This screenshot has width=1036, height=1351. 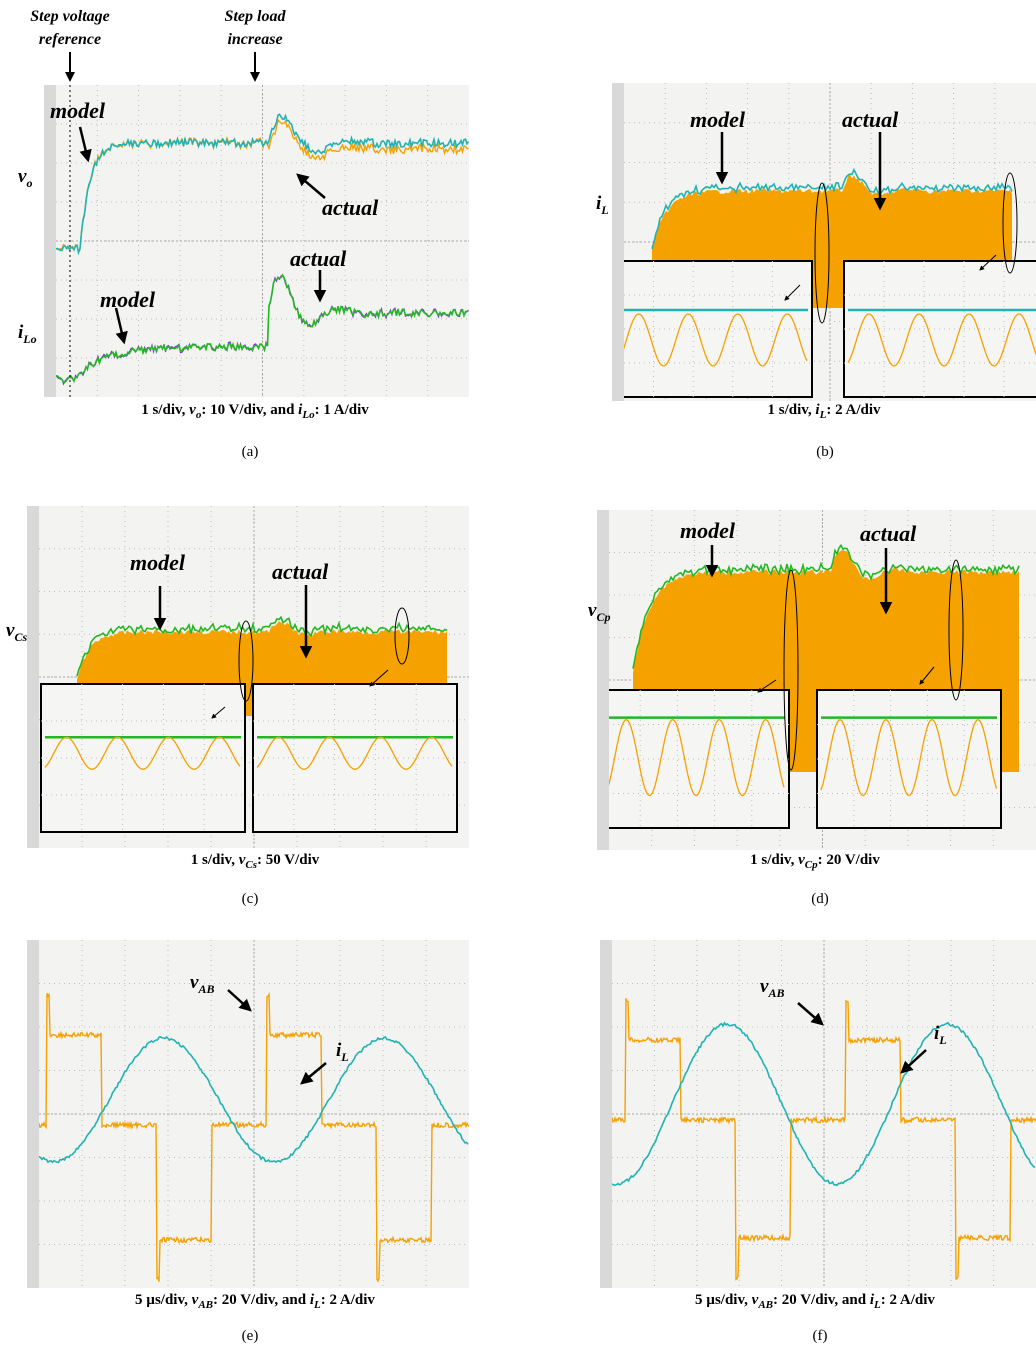 I want to click on plot-f, so click(x=824, y=1114).